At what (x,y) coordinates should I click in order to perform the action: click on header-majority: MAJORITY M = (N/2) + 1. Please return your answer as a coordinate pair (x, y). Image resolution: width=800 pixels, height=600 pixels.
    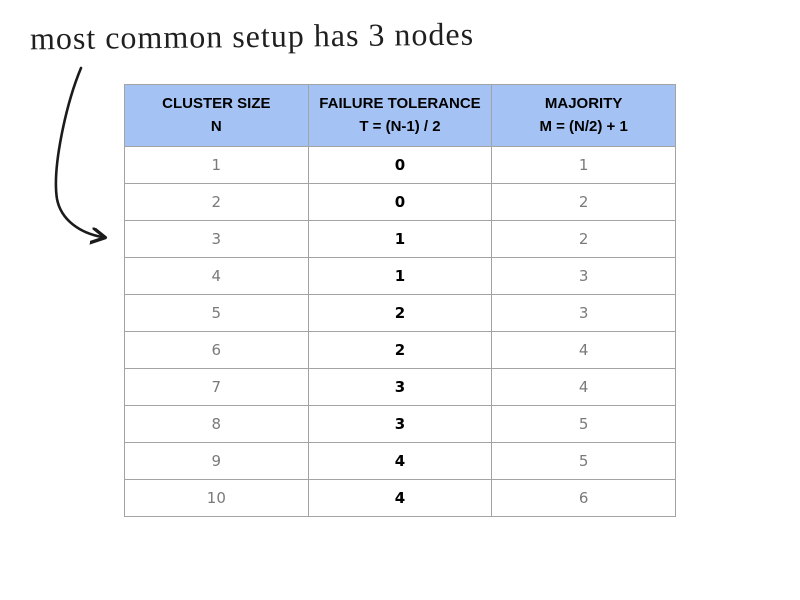
    Looking at the image, I should click on (583, 115).